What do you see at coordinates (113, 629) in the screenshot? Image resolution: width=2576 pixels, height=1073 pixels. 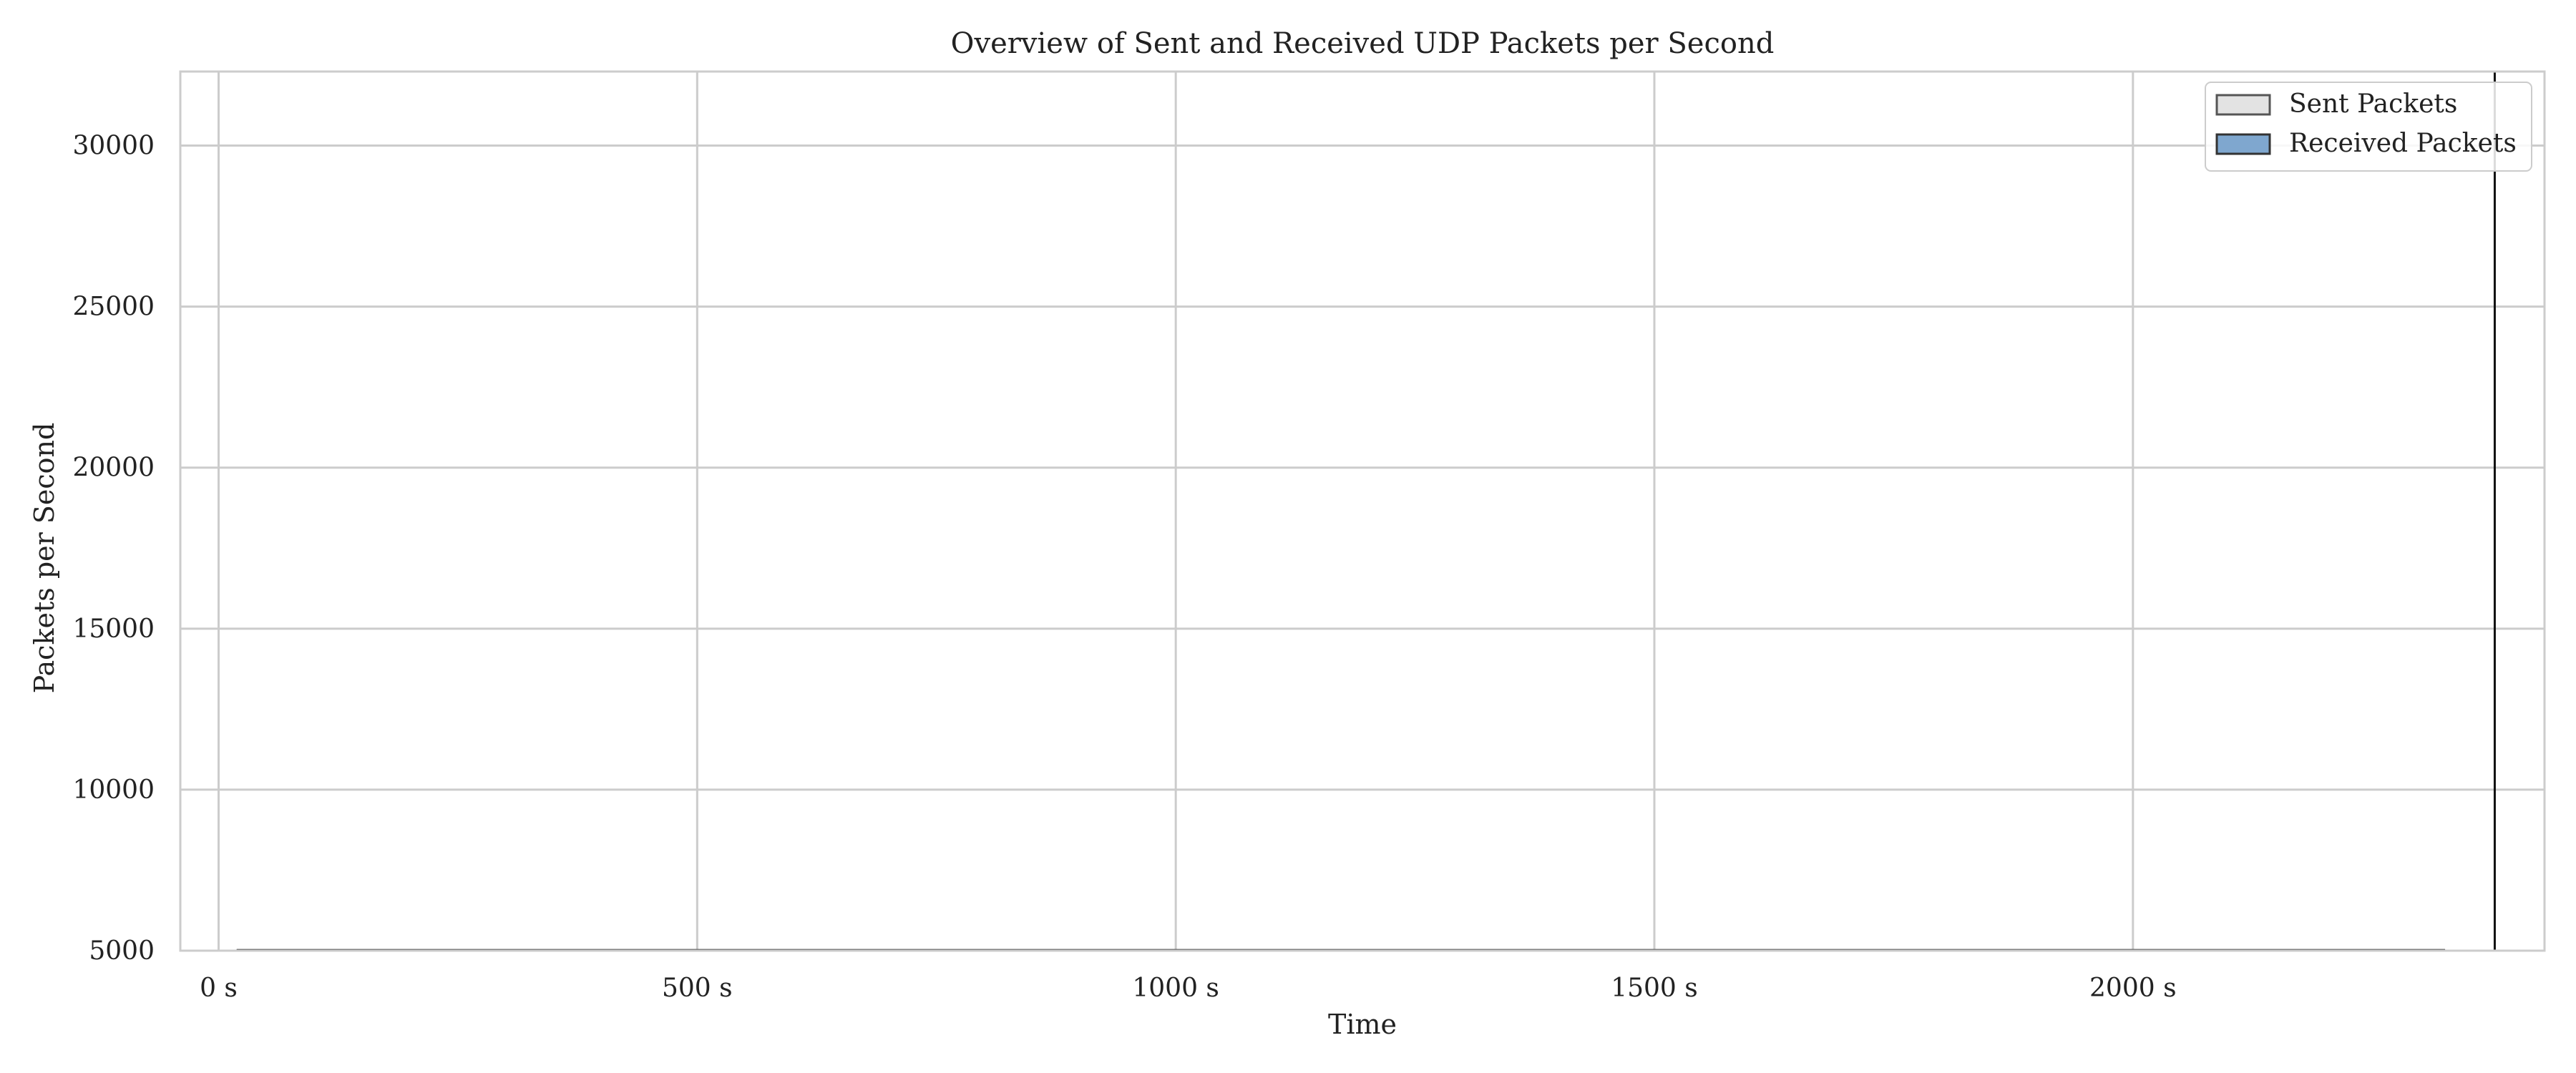 I see `y-tick-label: 15000` at bounding box center [113, 629].